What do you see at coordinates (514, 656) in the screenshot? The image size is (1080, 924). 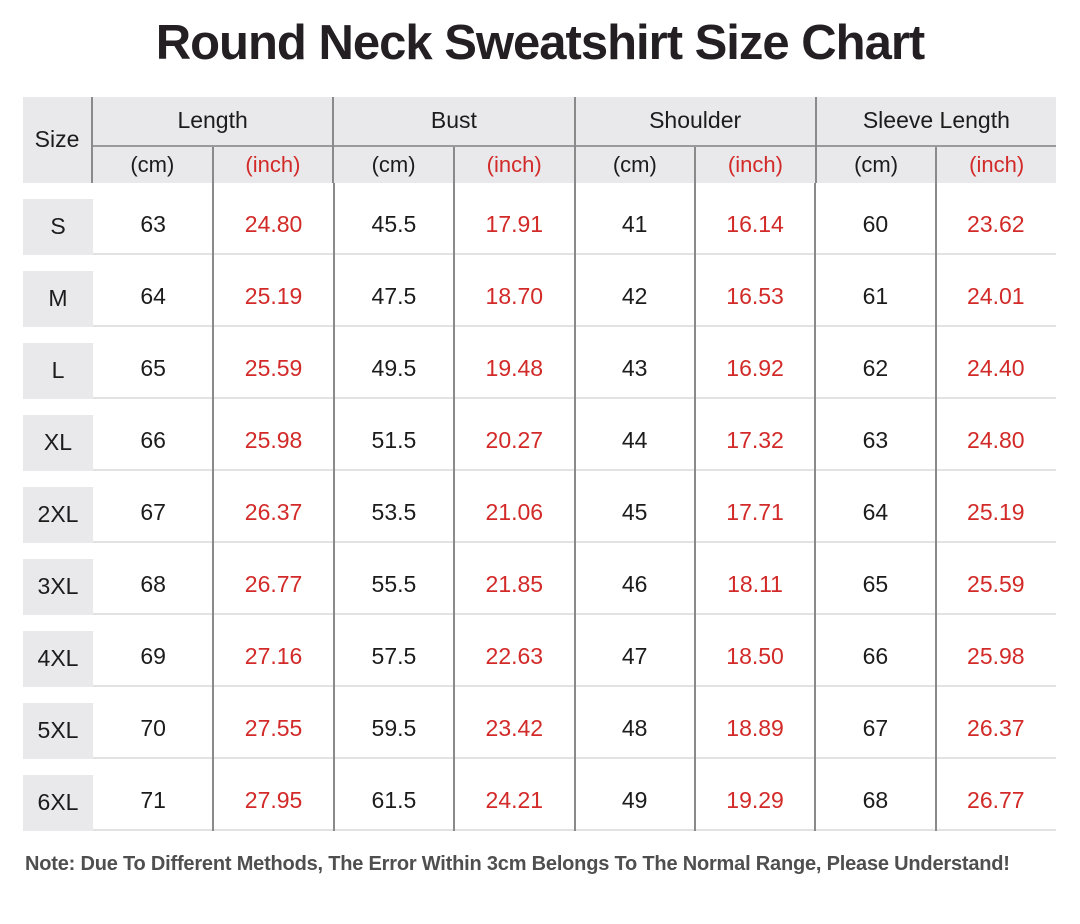 I see `value-cell-inch: 22.63` at bounding box center [514, 656].